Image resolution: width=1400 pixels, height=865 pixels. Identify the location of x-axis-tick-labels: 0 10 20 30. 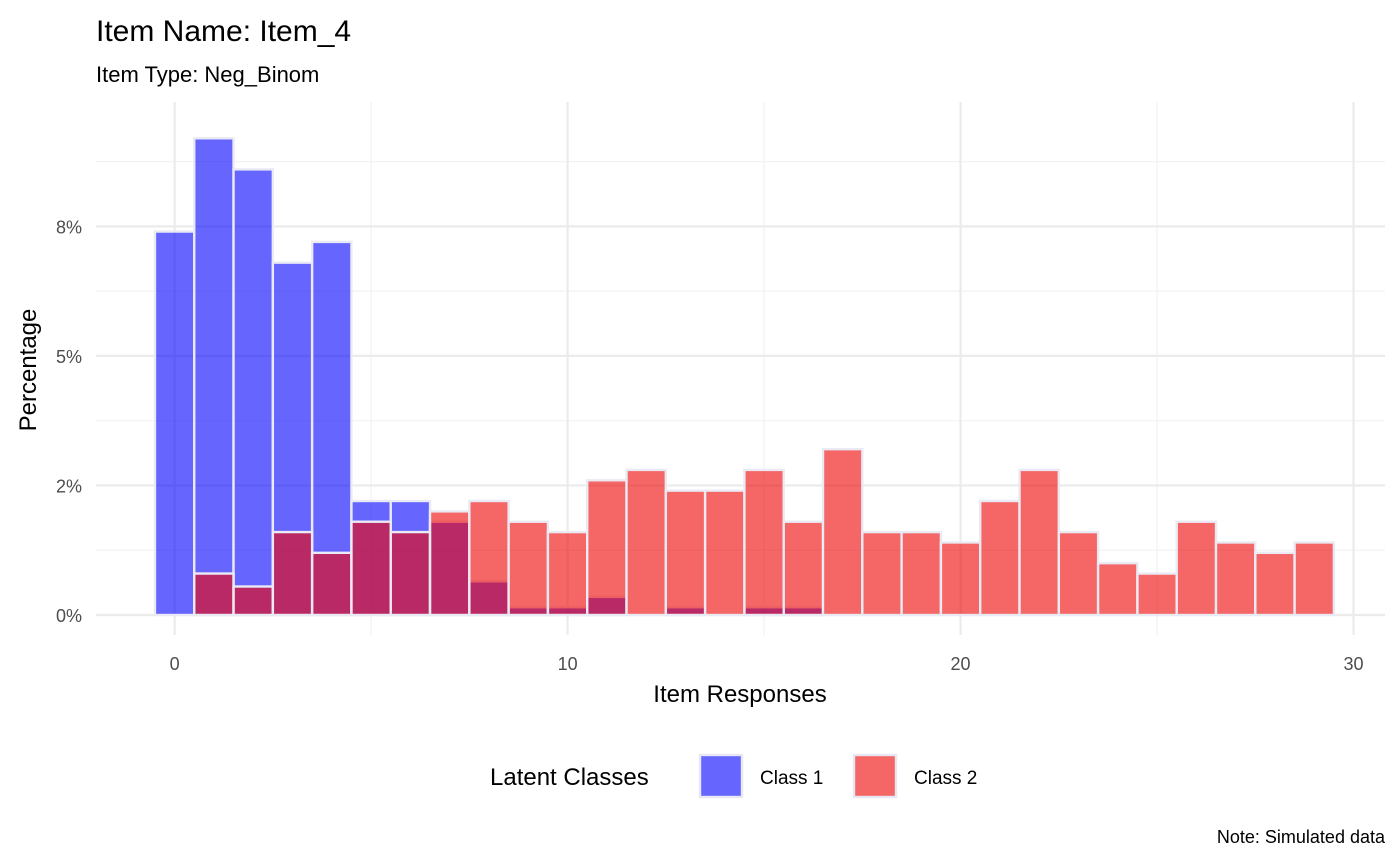
(767, 664).